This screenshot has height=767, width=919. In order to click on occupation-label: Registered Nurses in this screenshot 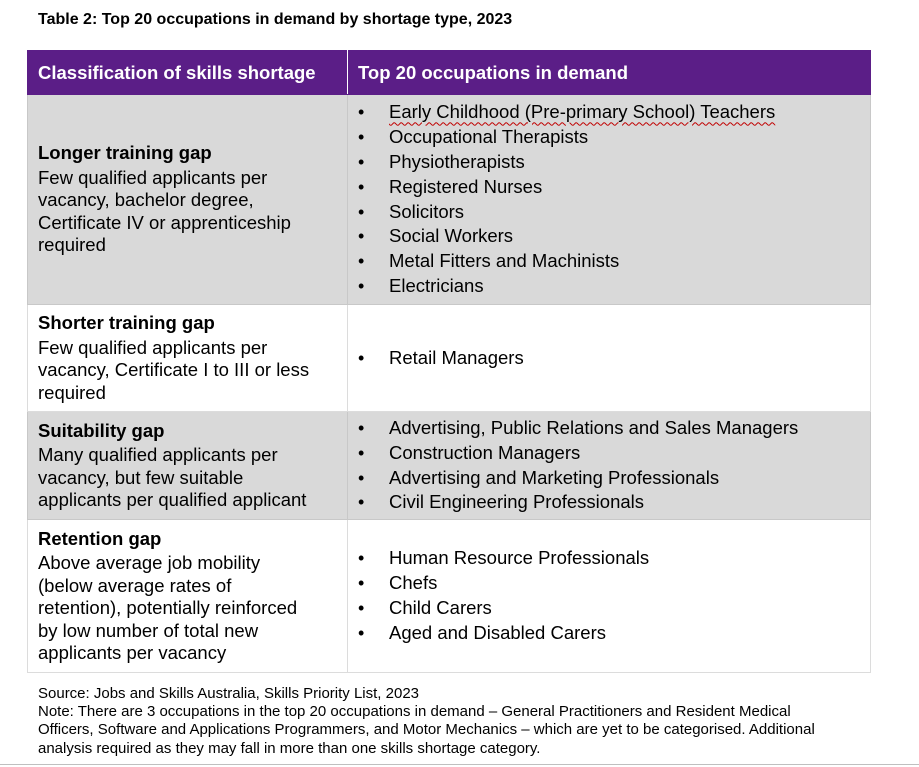, I will do `click(466, 186)`.